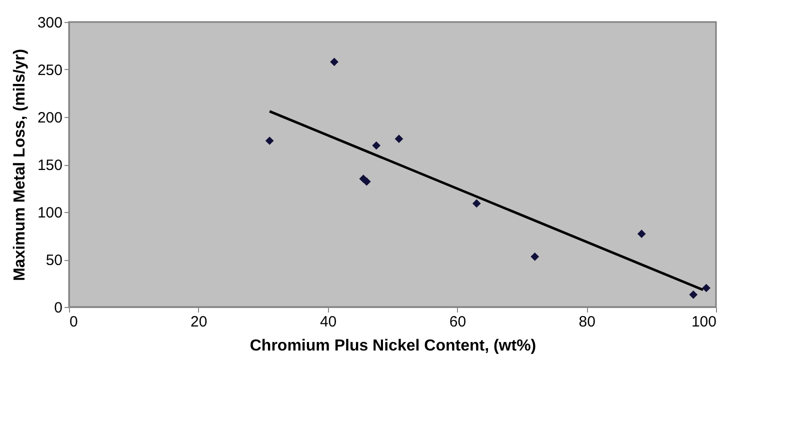  I want to click on x-axis-title: Chromium Plus Nickel Content, (wt%), so click(393, 346).